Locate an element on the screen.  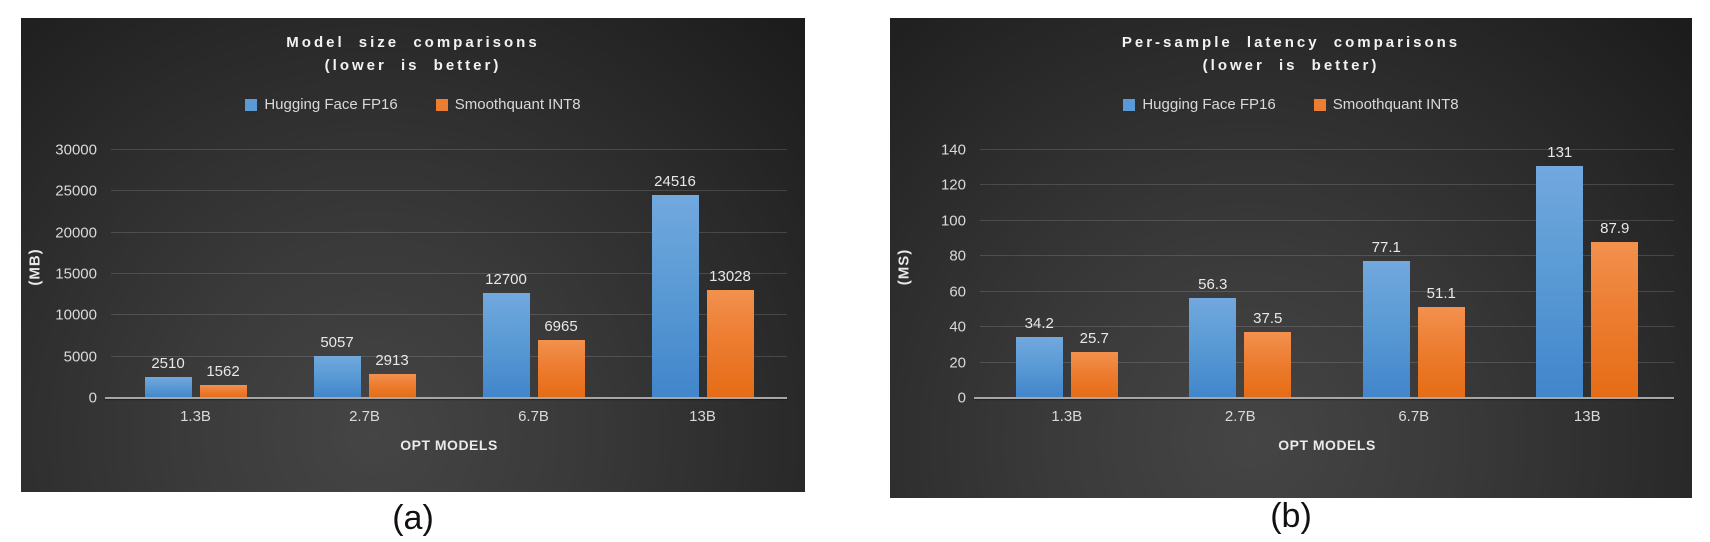
bar-group-13B: 131 87.9 is located at coordinates (1587, 271).